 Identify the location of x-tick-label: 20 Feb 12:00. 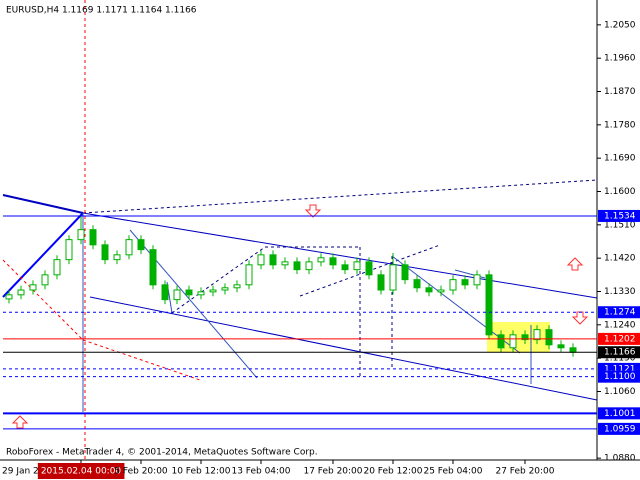
(392, 472).